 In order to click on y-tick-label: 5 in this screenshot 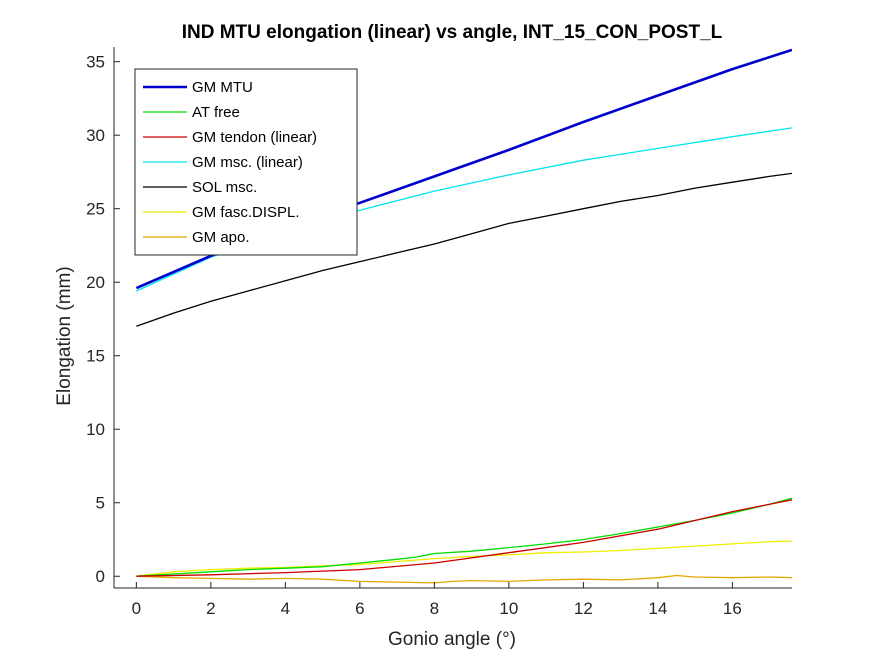, I will do `click(100, 503)`.